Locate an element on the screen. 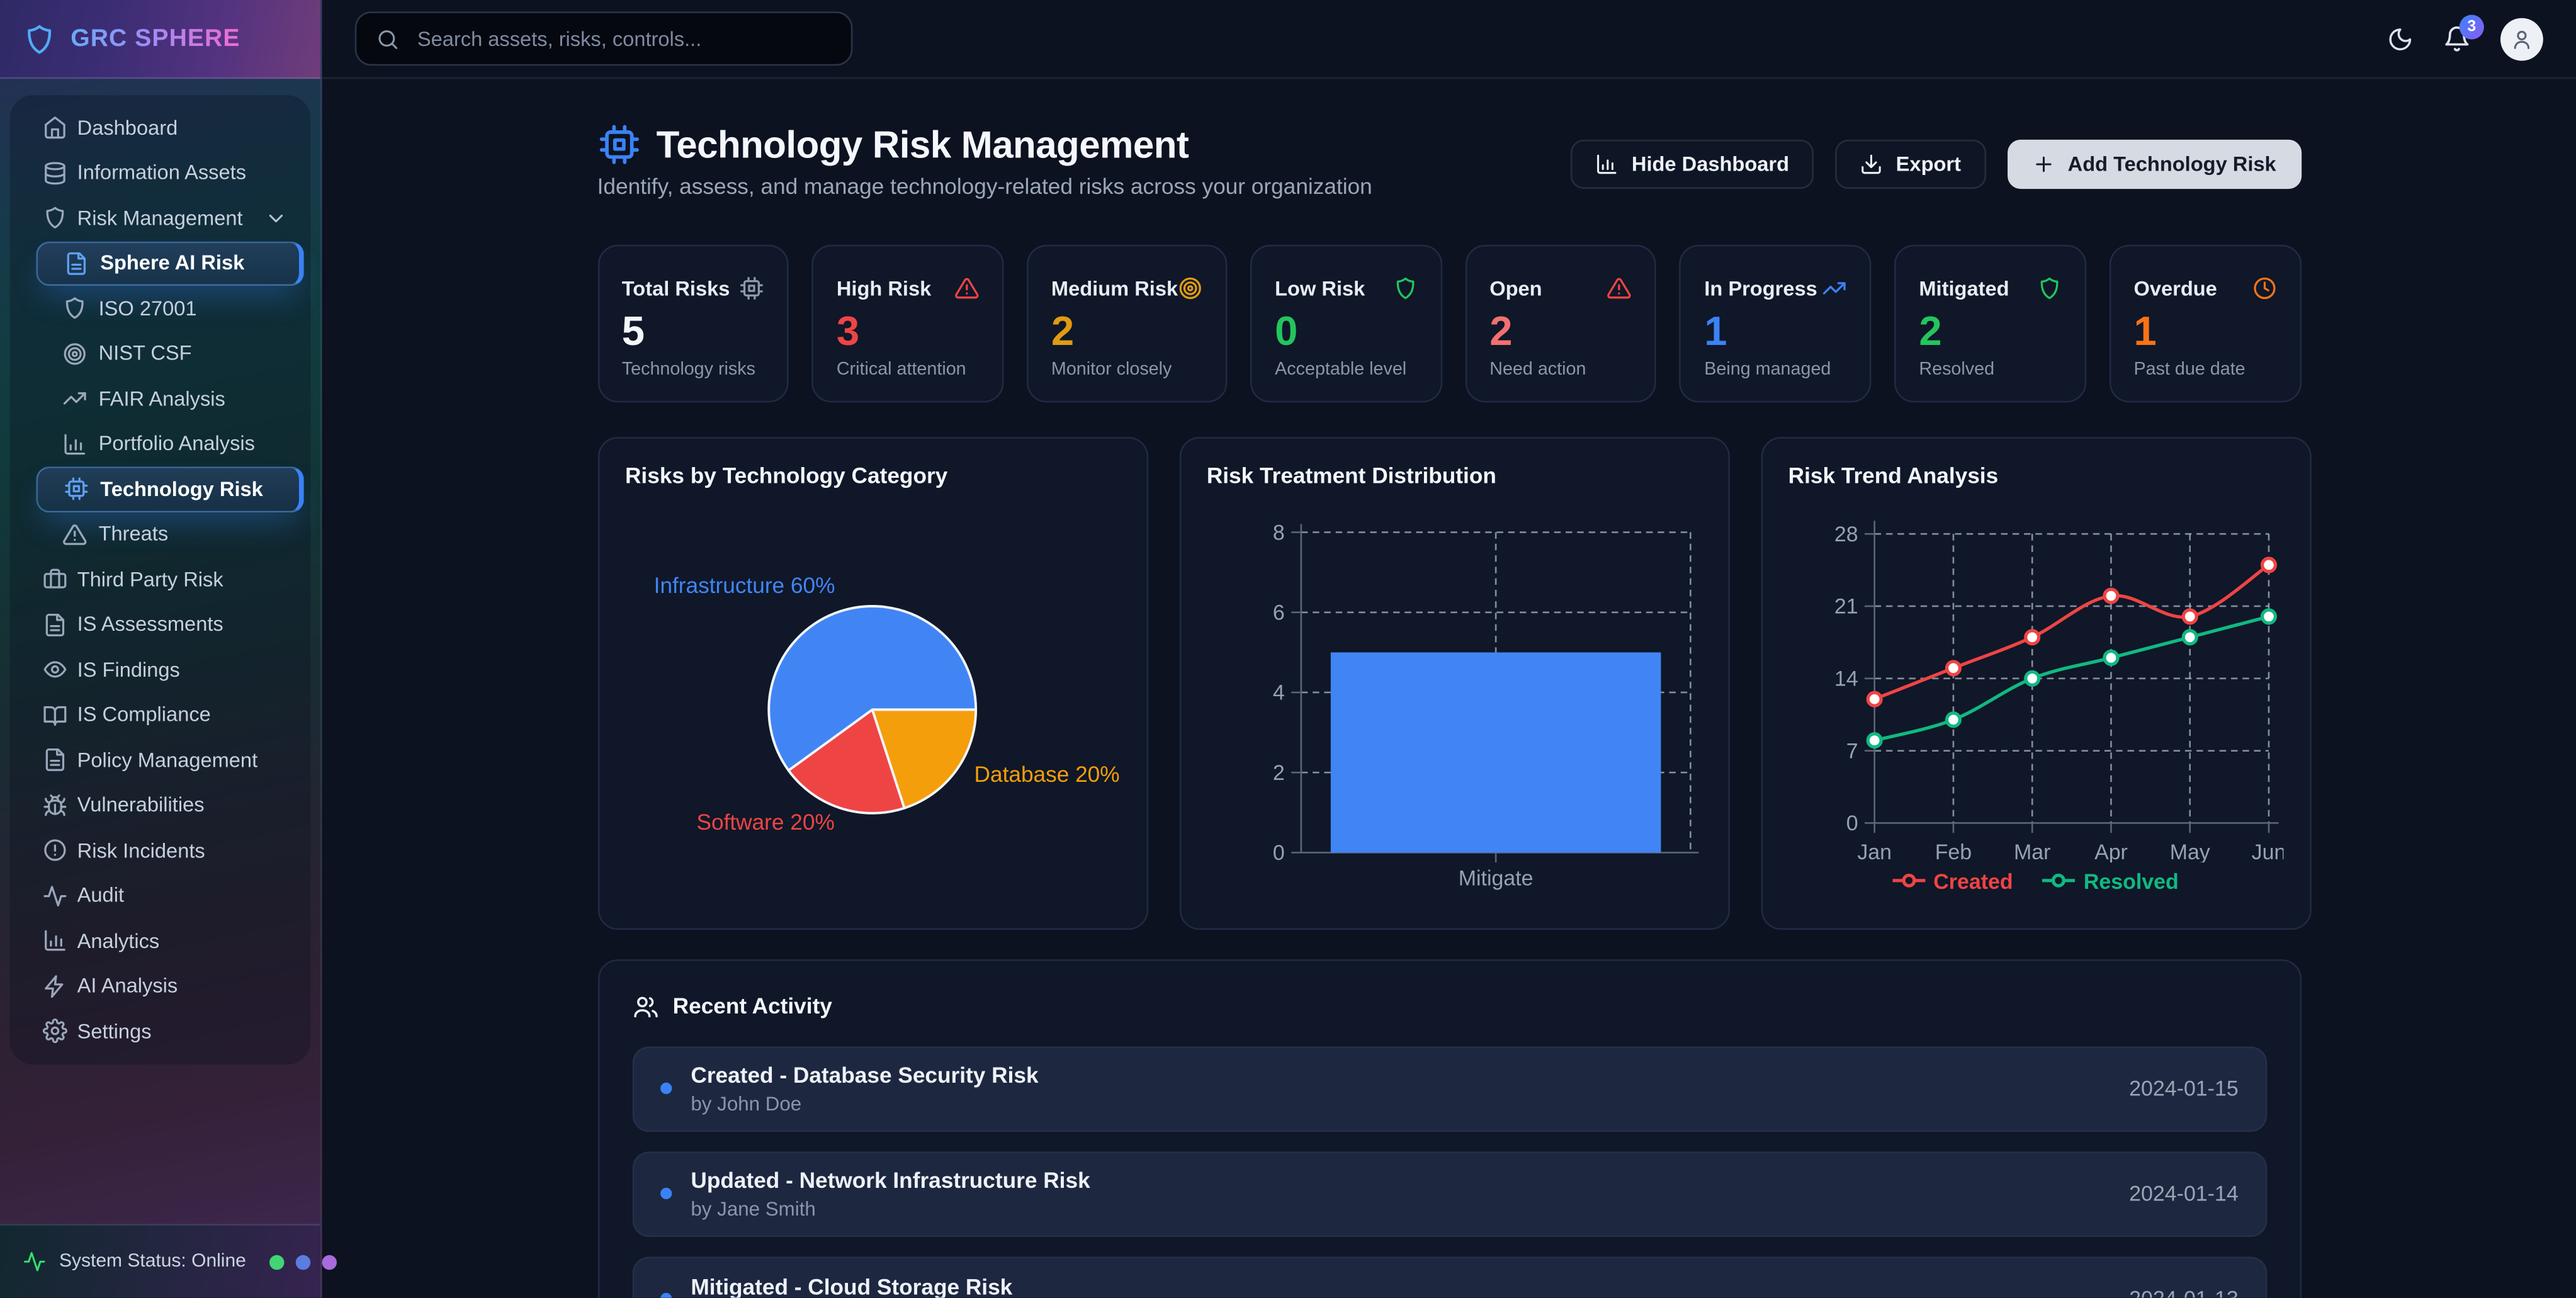  target-icon is located at coordinates (74, 354).